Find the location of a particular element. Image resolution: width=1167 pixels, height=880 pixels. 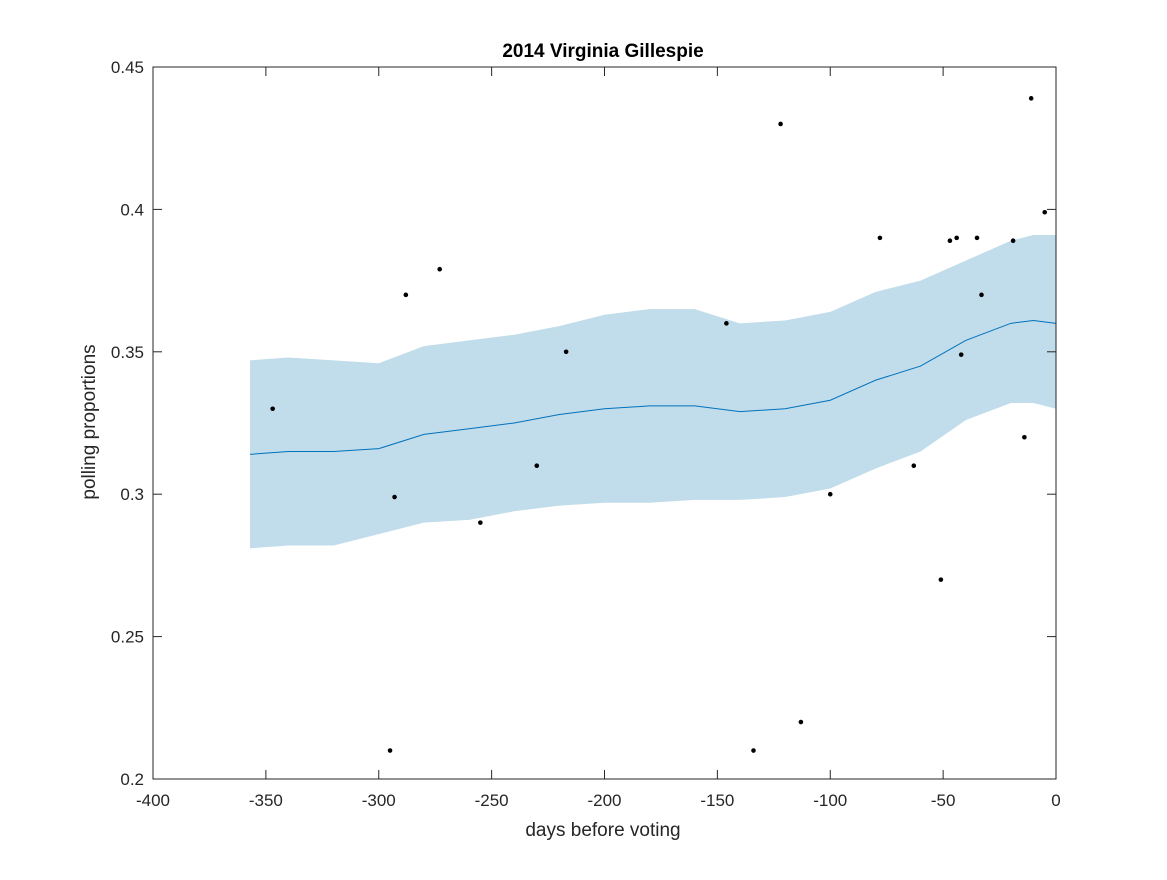

chart-title: 2014 Virginia Gillespie is located at coordinates (602, 51).